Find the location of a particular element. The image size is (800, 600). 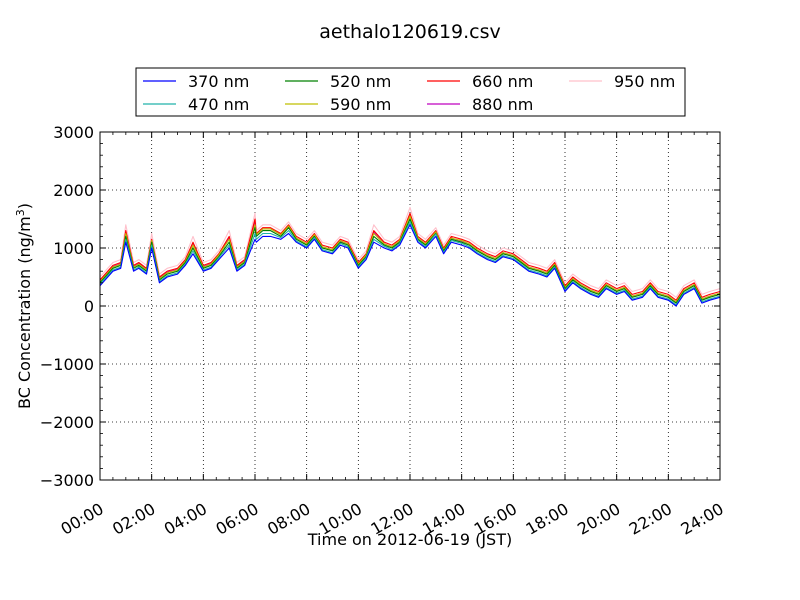

series-line-470-nm is located at coordinates (410, 263).